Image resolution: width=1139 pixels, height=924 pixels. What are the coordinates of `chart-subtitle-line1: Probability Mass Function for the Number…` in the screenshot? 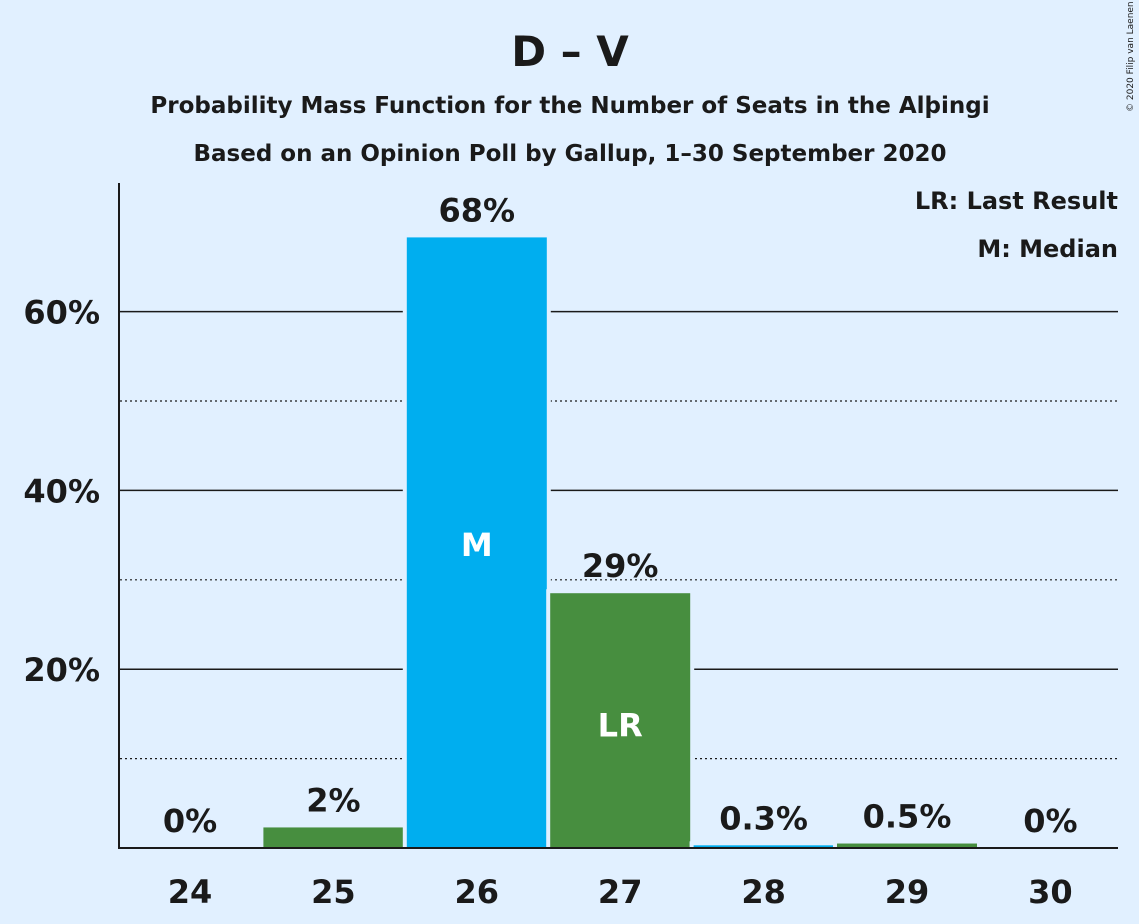 It's located at (569, 106).